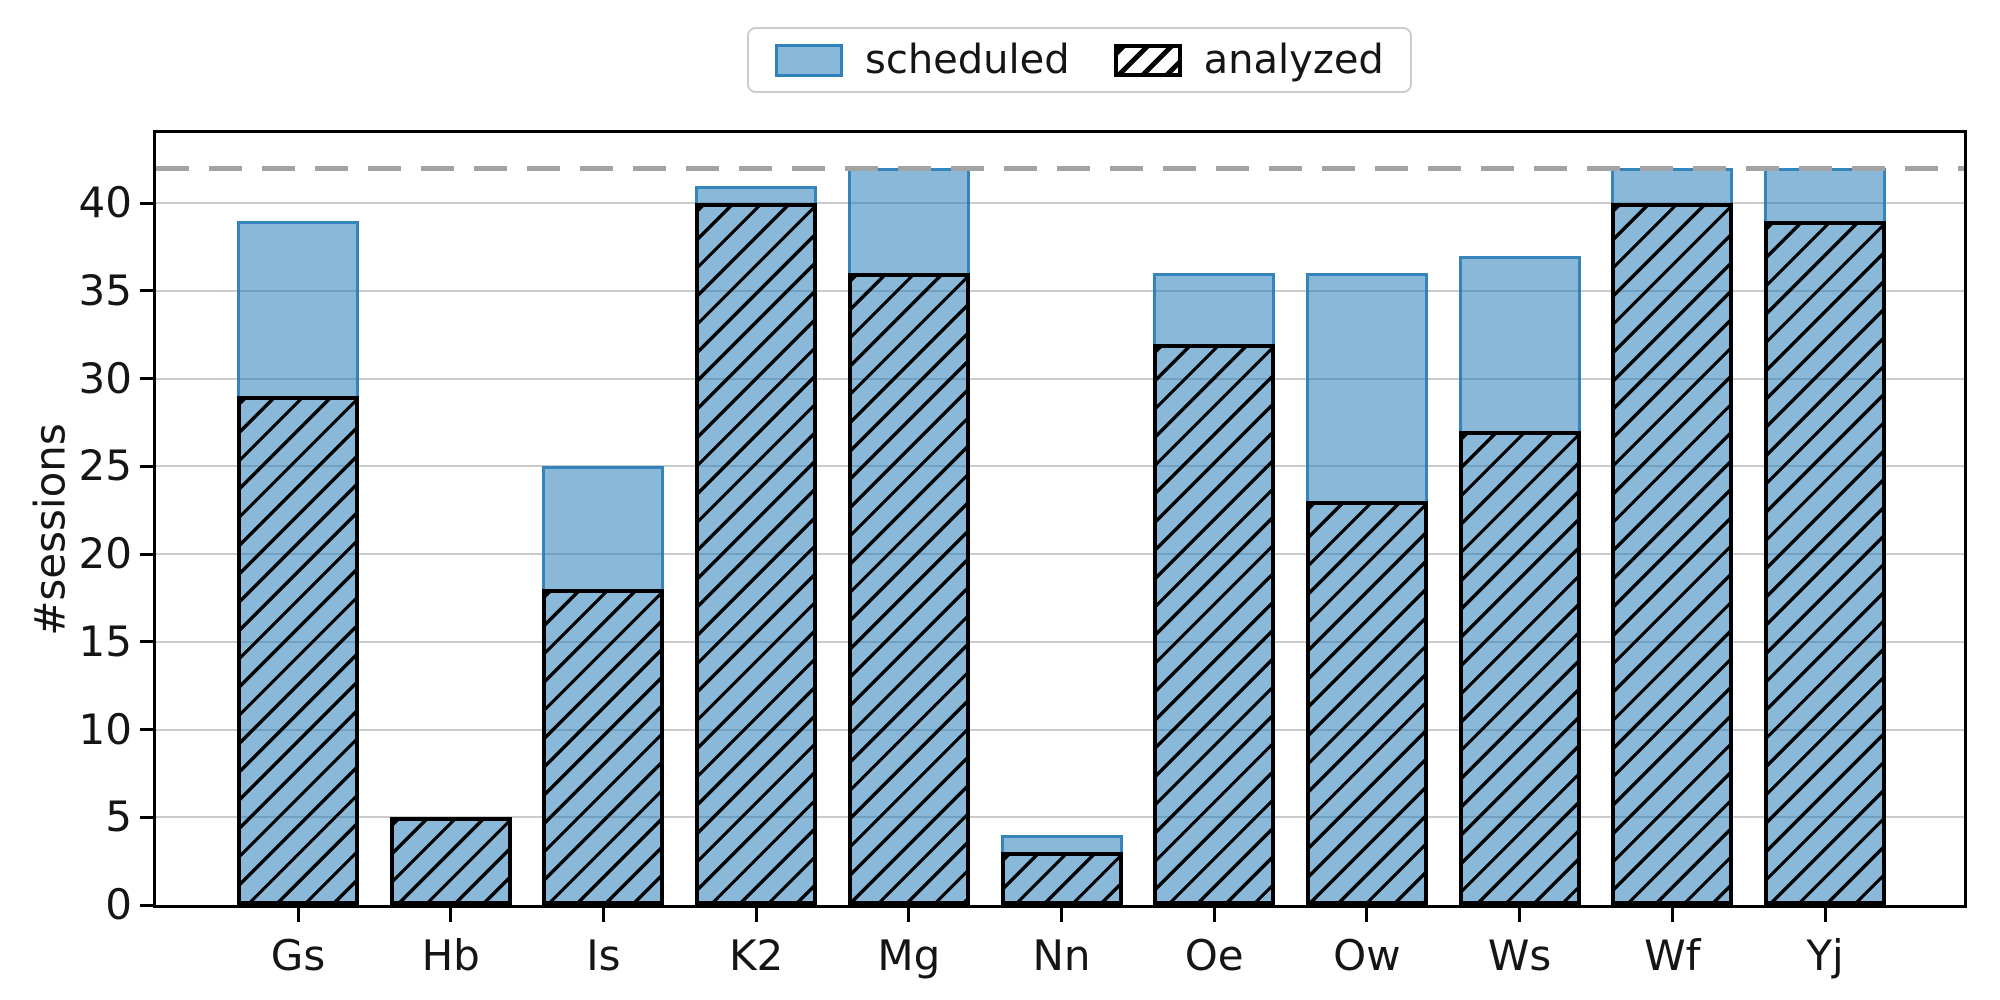 This screenshot has width=2000, height=1000. What do you see at coordinates (105, 466) in the screenshot?
I see `y-tick-label: 25` at bounding box center [105, 466].